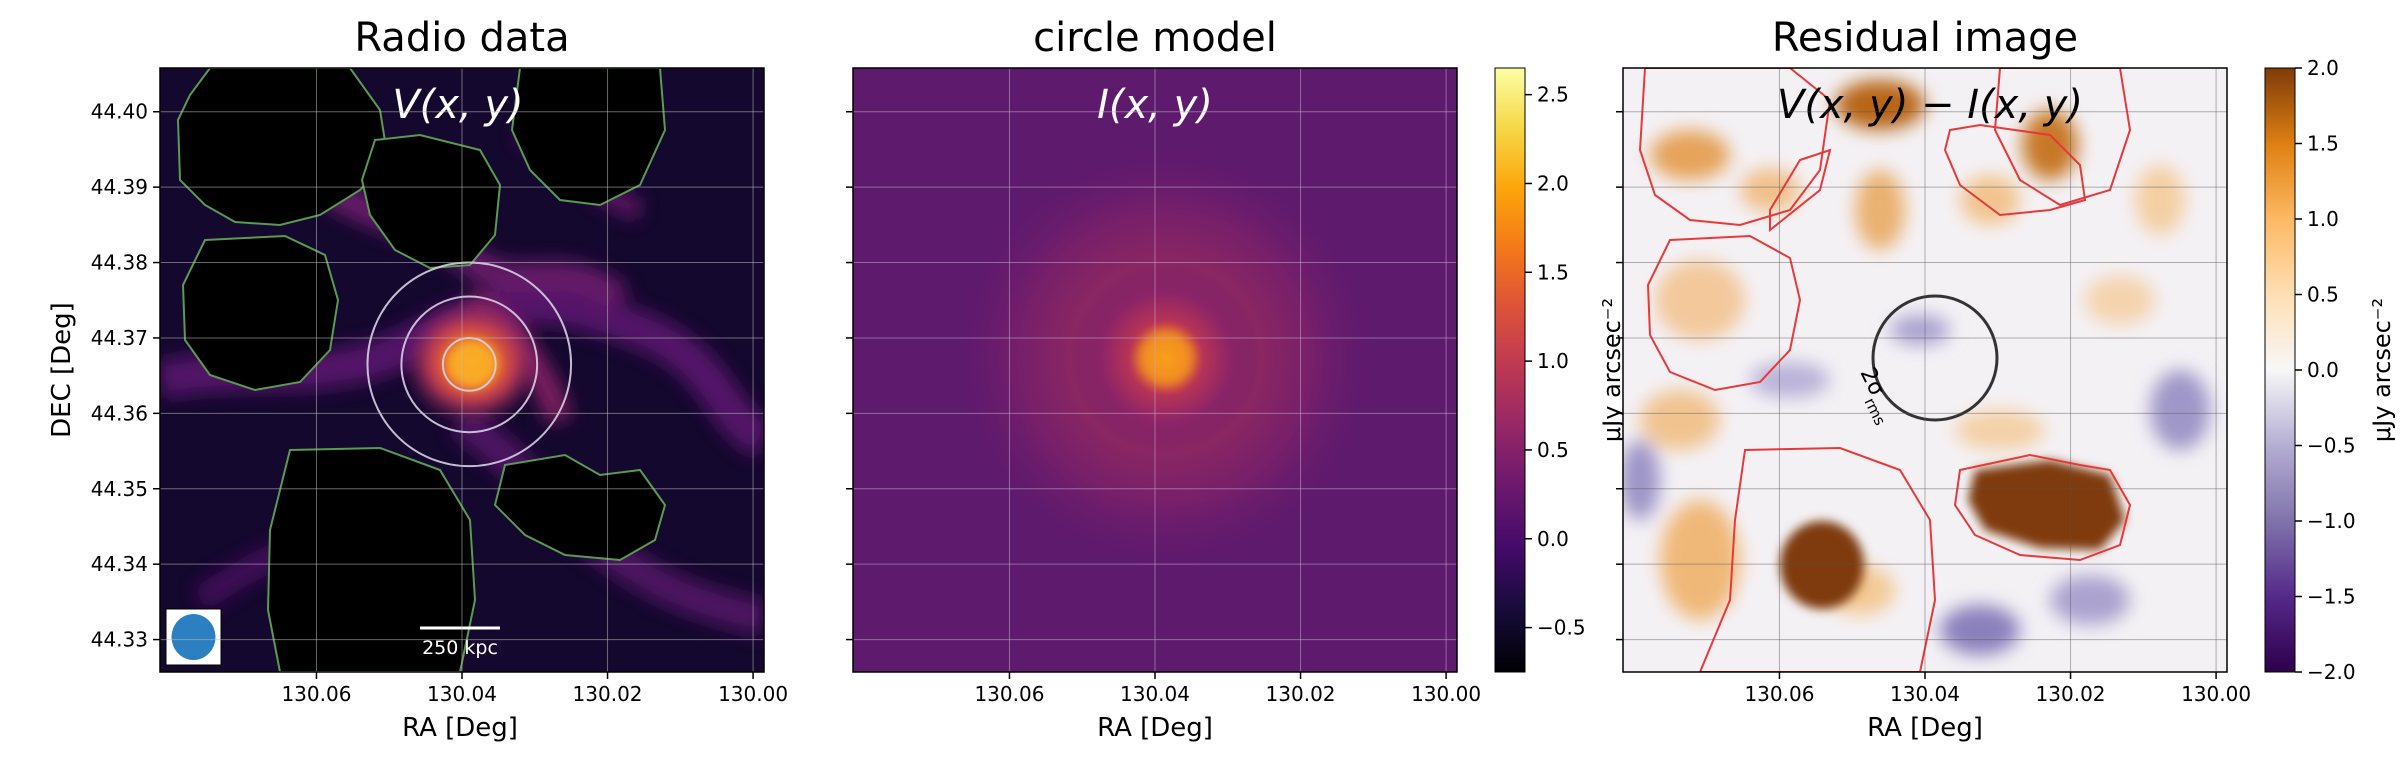  Describe the element at coordinates (119, 640) in the screenshot. I see `y-tick-label: 44.33` at that location.